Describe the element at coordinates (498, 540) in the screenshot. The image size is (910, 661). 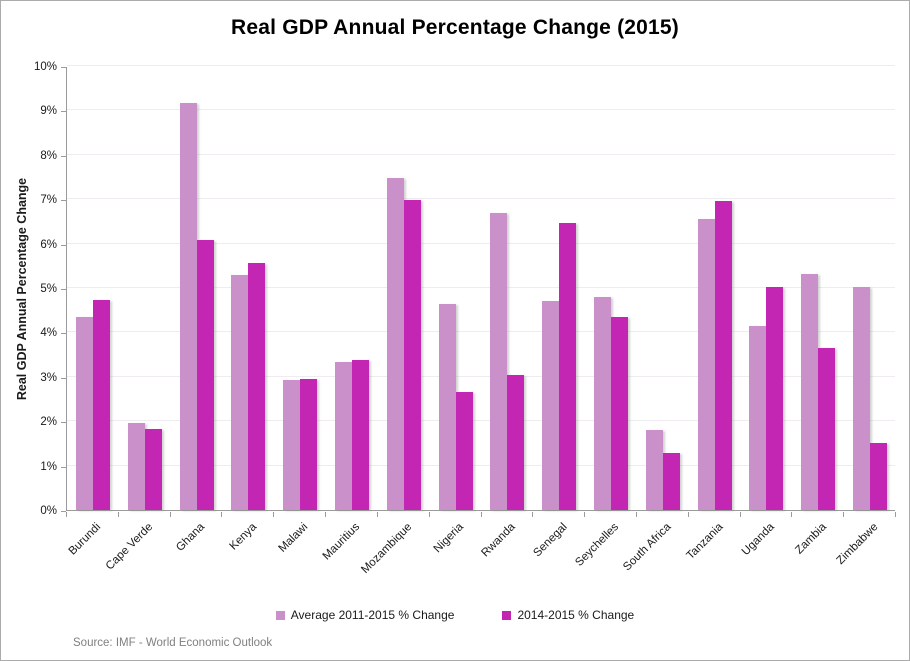
I see `x-axis-label: Rwanda` at that location.